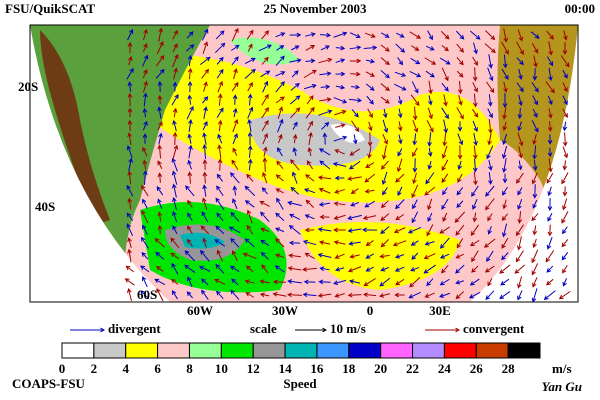 This screenshot has width=600, height=400. Describe the element at coordinates (315, 359) in the screenshot. I see `colorbar: 0 2 4 6 8 10 12 14 16 18 20 22 24 26 28 m/s` at that location.